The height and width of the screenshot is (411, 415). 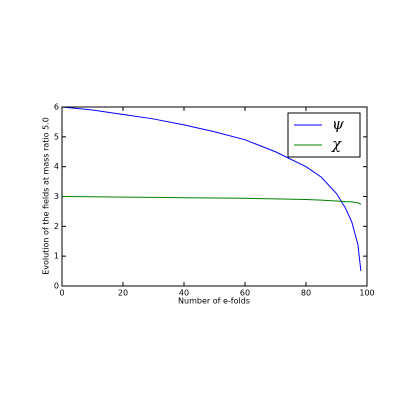 What do you see at coordinates (338, 124) in the screenshot?
I see `legend-label: ψ` at bounding box center [338, 124].